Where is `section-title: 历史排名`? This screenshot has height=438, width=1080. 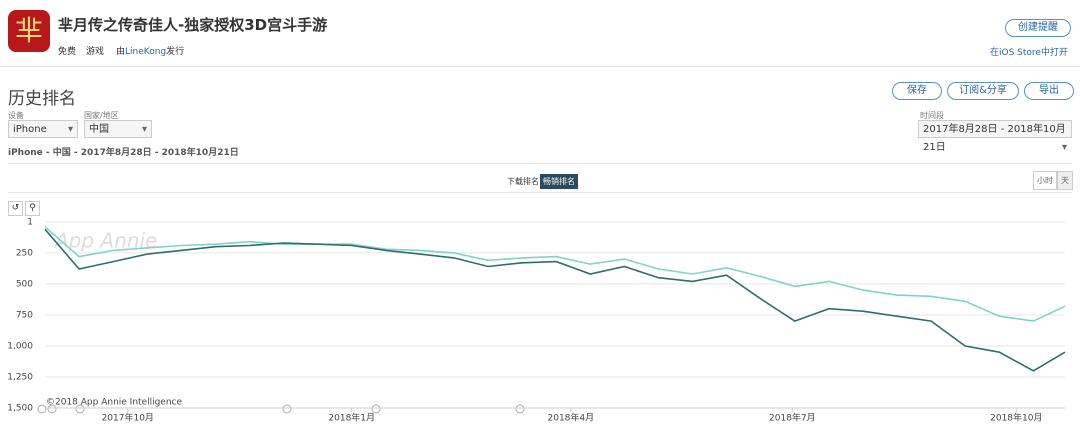 section-title: 历史排名 is located at coordinates (42, 99).